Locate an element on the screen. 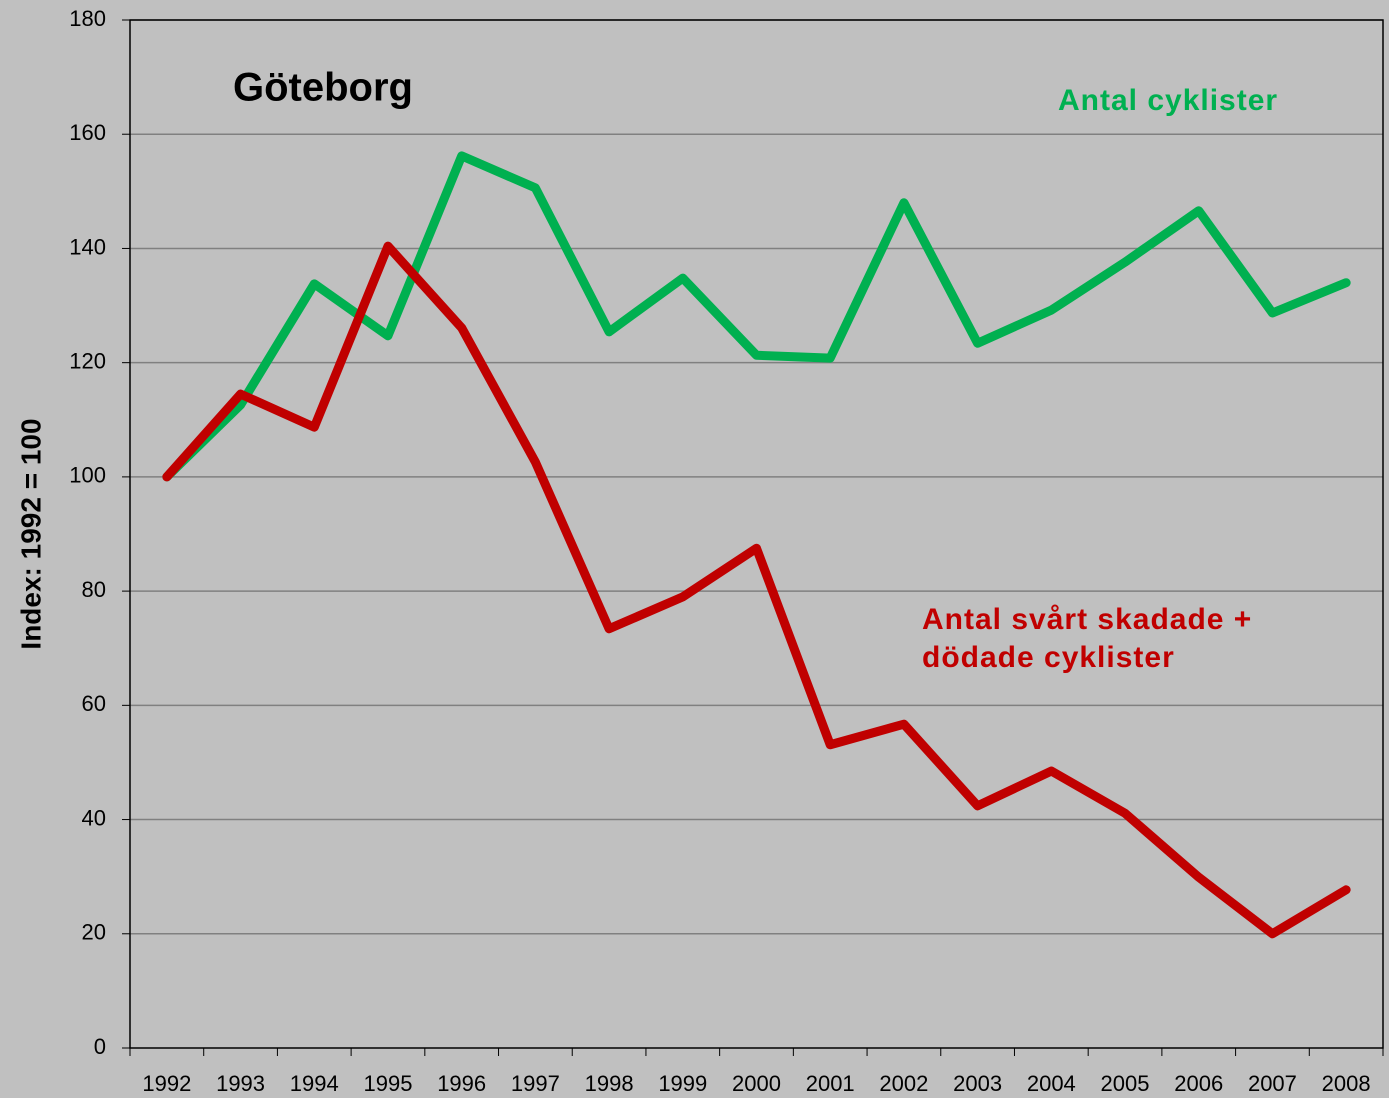  x-tick-label: 2005 is located at coordinates (1125, 1083).